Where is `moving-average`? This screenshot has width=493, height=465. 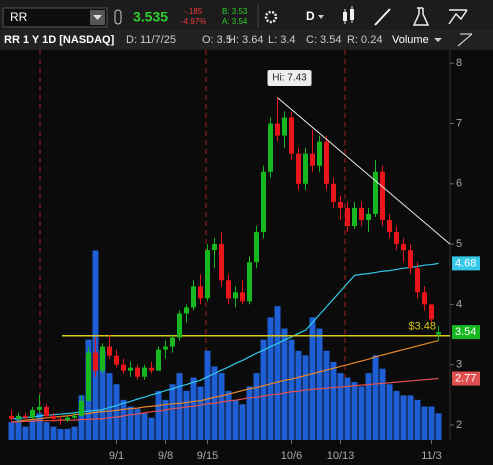 moving-average is located at coordinates (225, 400).